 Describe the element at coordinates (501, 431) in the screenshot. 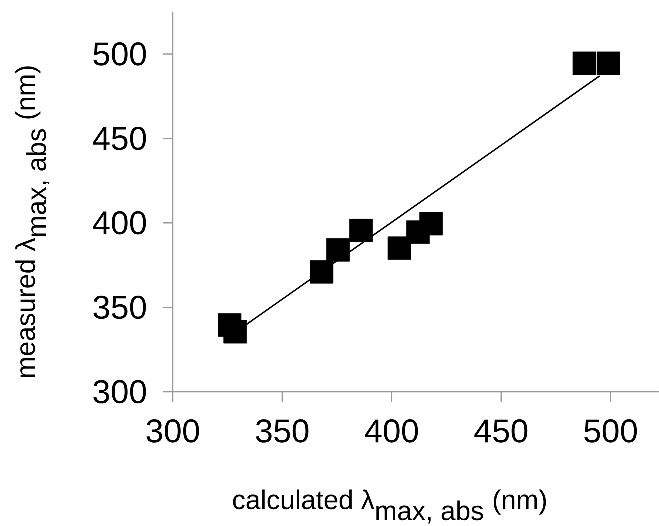

I see `x-tick-label: 450` at that location.